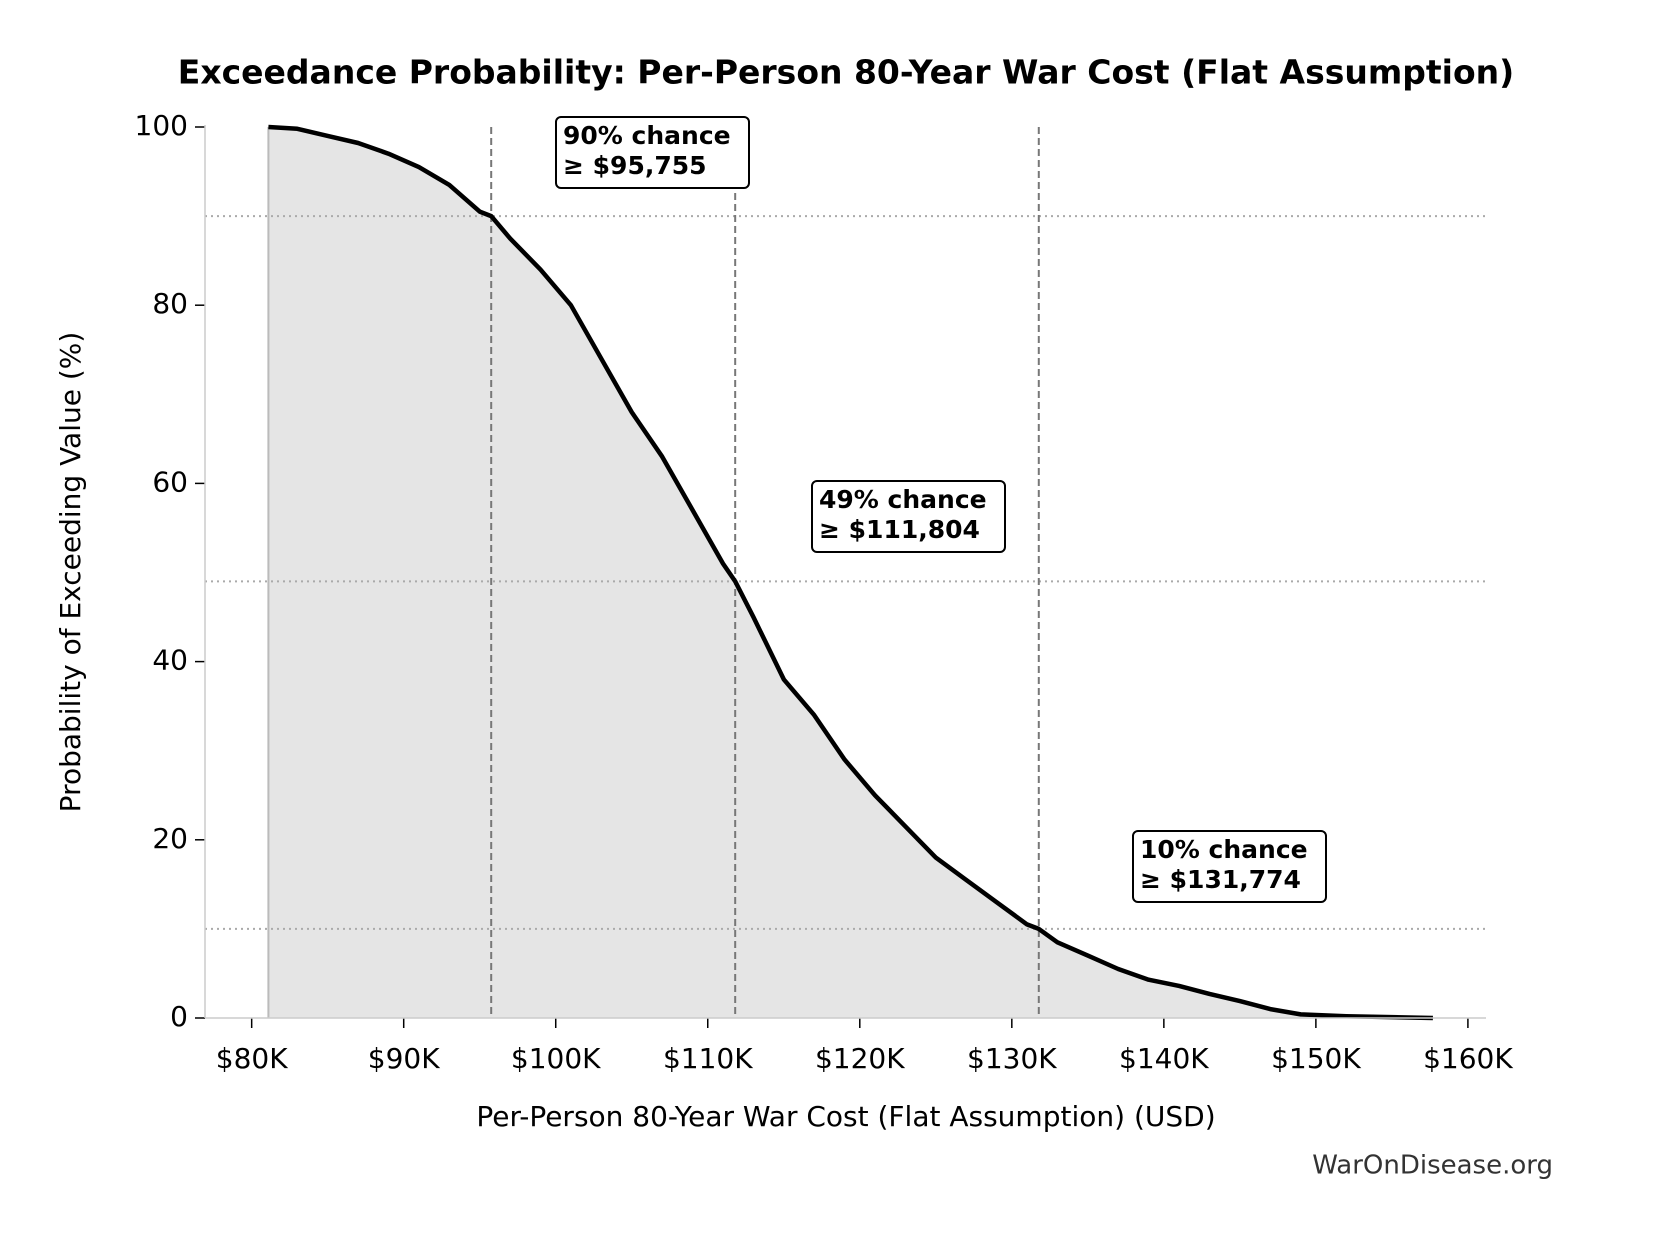 The width and height of the screenshot is (1656, 1234). Describe the element at coordinates (1316, 1058) in the screenshot. I see `x-tick-label: $150K` at that location.